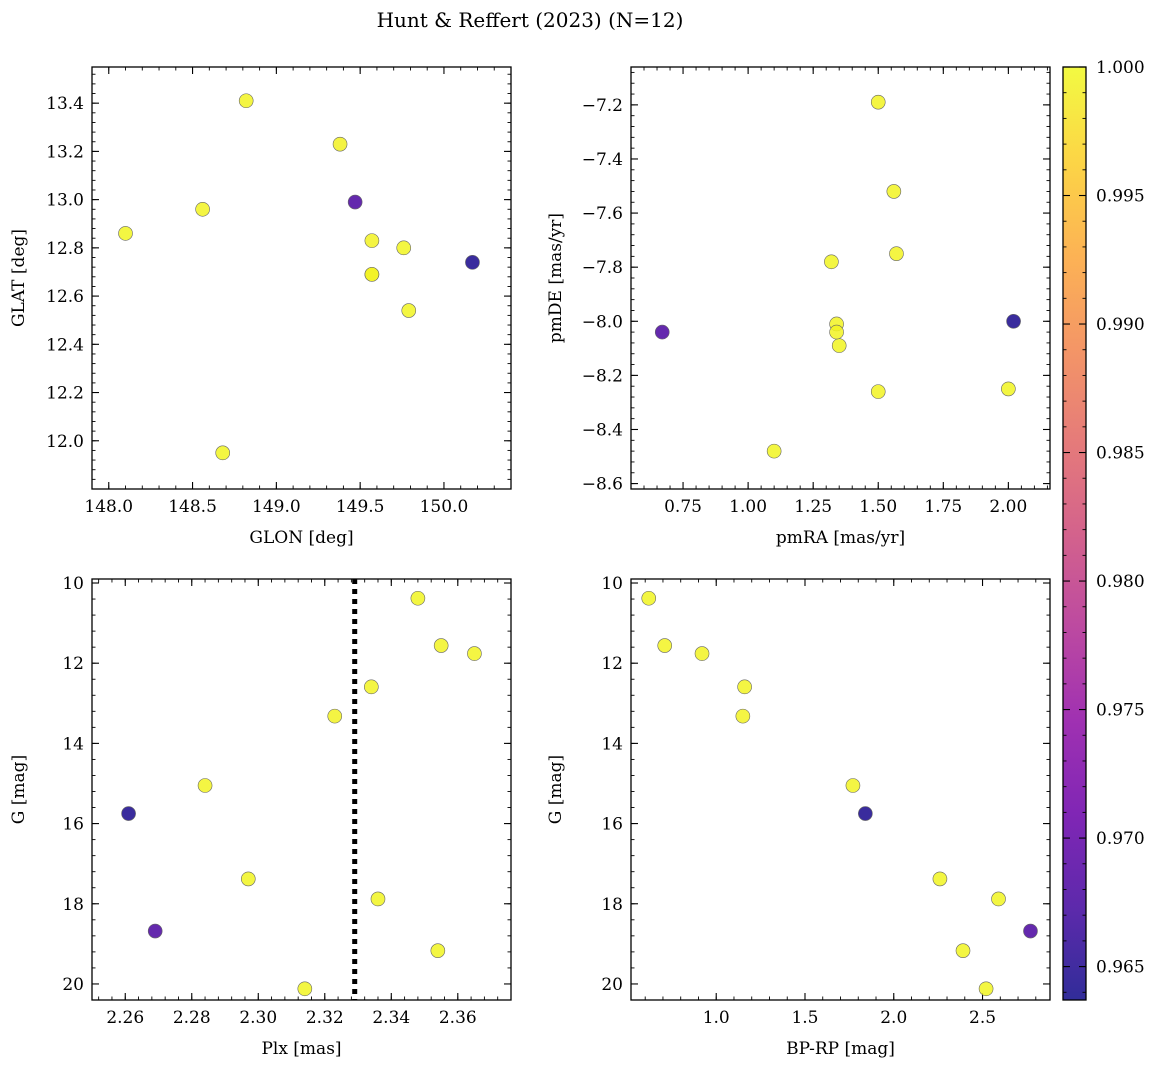 Image resolution: width=1160 pixels, height=1067 pixels. What do you see at coordinates (602, 430) in the screenshot?
I see `y-tick-label: −8.4` at bounding box center [602, 430].